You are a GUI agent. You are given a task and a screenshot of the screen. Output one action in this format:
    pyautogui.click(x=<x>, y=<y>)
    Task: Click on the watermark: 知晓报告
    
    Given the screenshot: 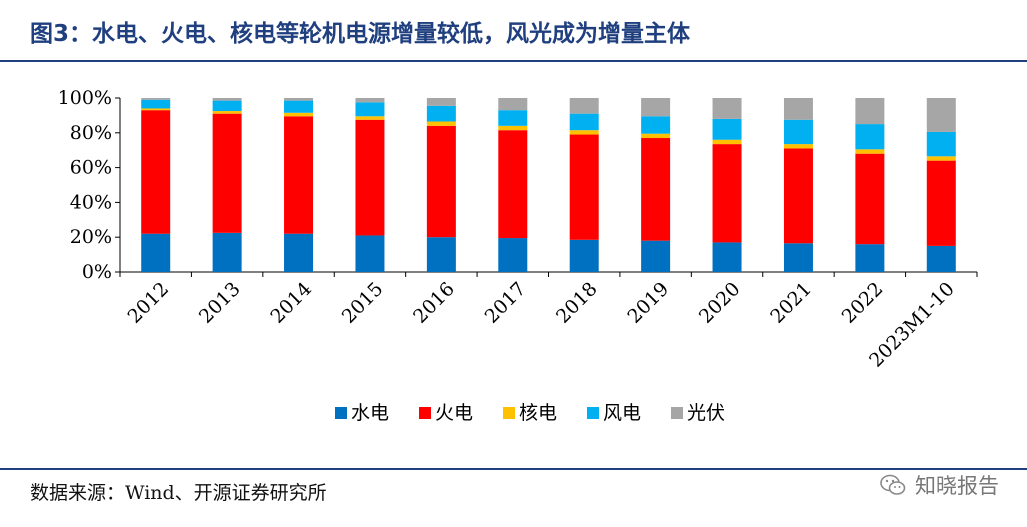 What is the action you would take?
    pyautogui.click(x=939, y=485)
    